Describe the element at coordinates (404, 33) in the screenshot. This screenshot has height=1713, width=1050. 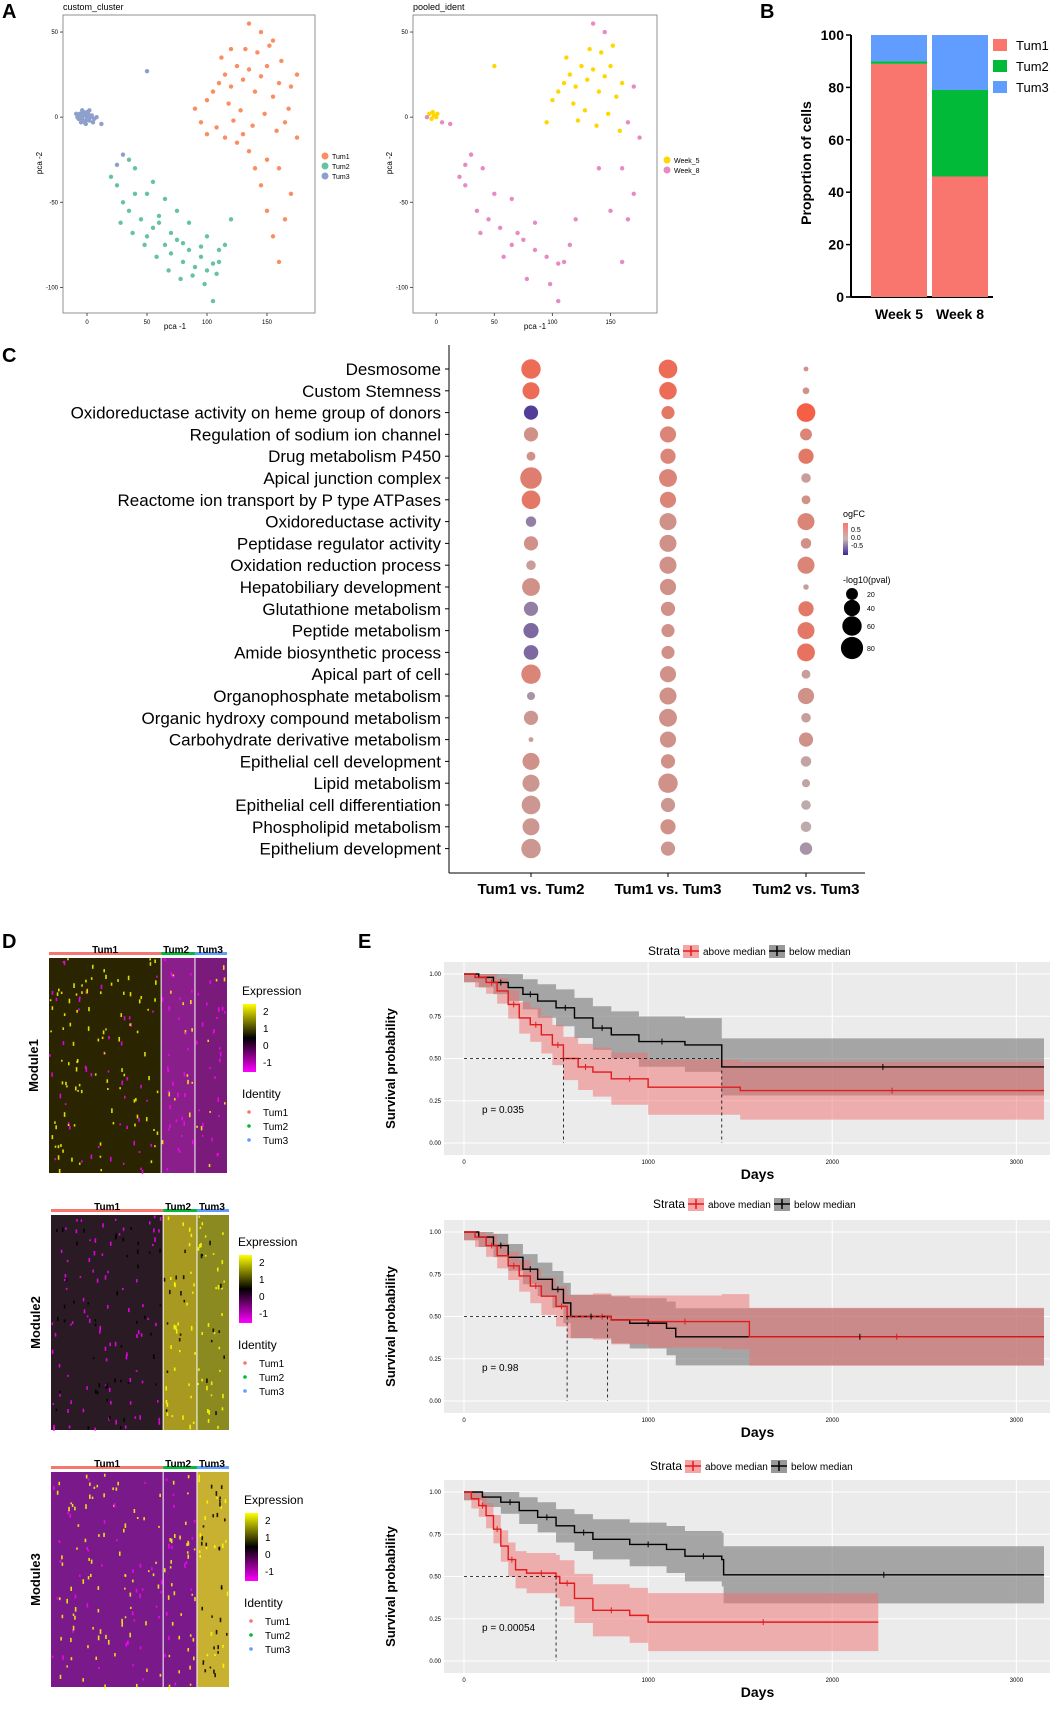
I see `y-tick-label: 50` at that location.